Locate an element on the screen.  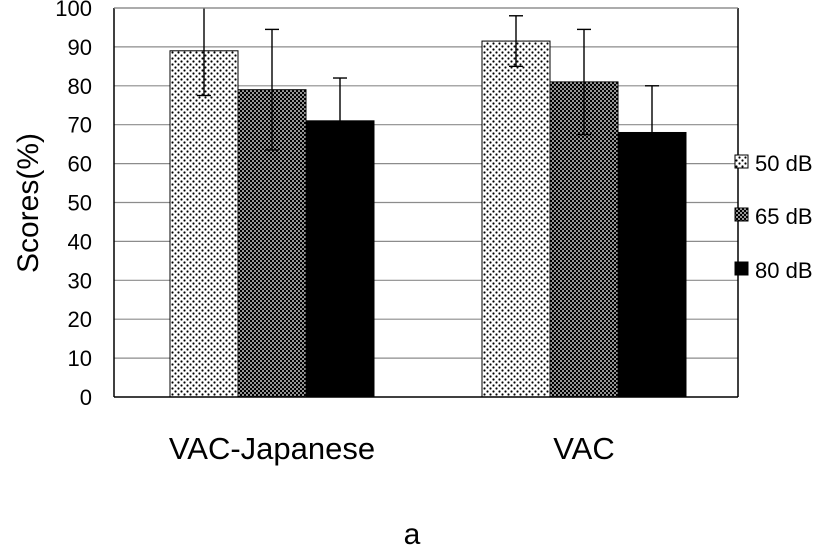
y-tick-label: 90 is located at coordinates (80, 47).